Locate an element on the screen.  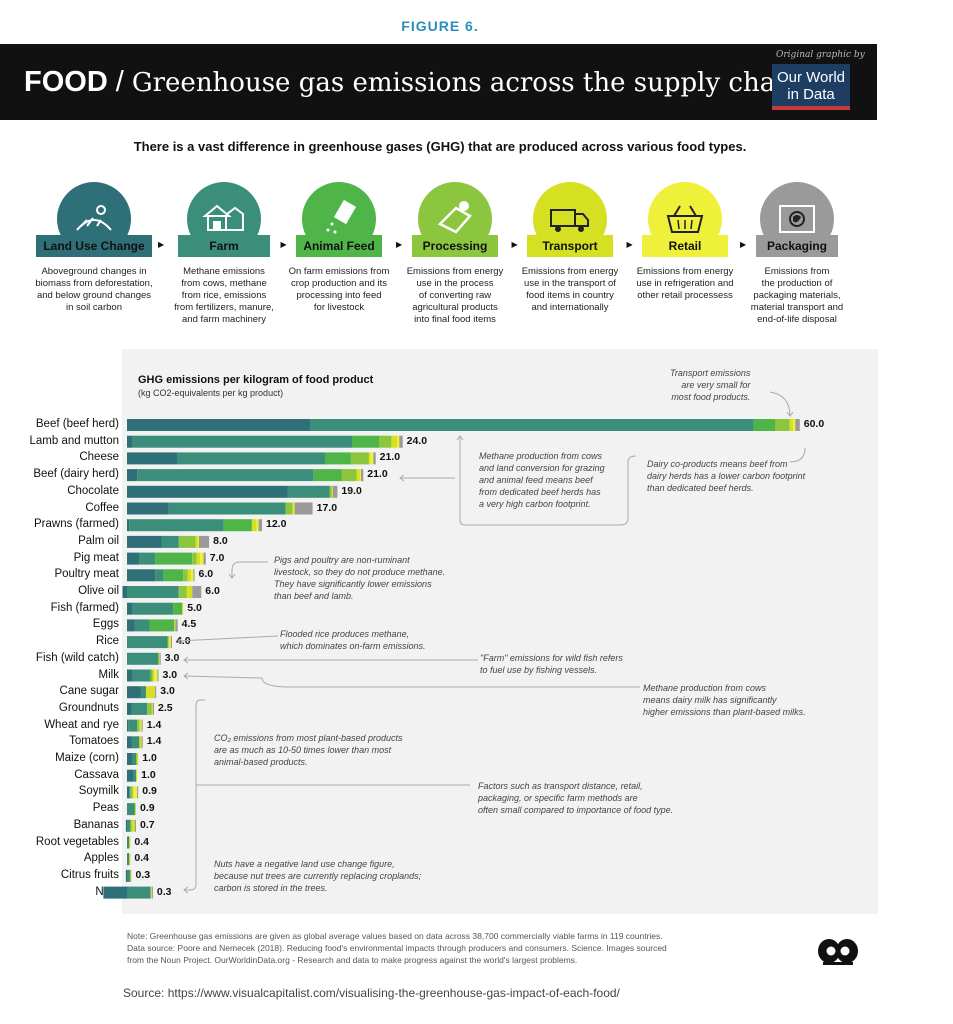
category-label: Groundnuts is located at coordinates (88, 707).